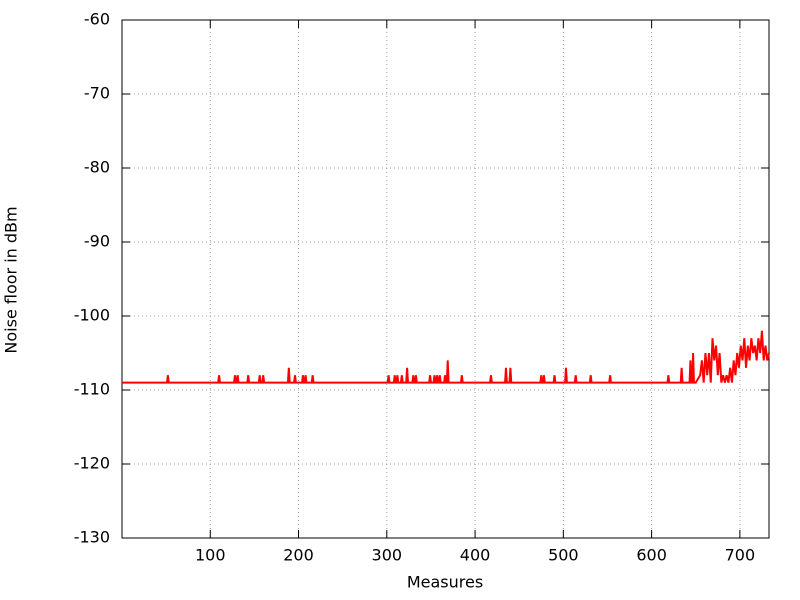 The height and width of the screenshot is (600, 800). I want to click on x-tick-label: 500, so click(563, 555).